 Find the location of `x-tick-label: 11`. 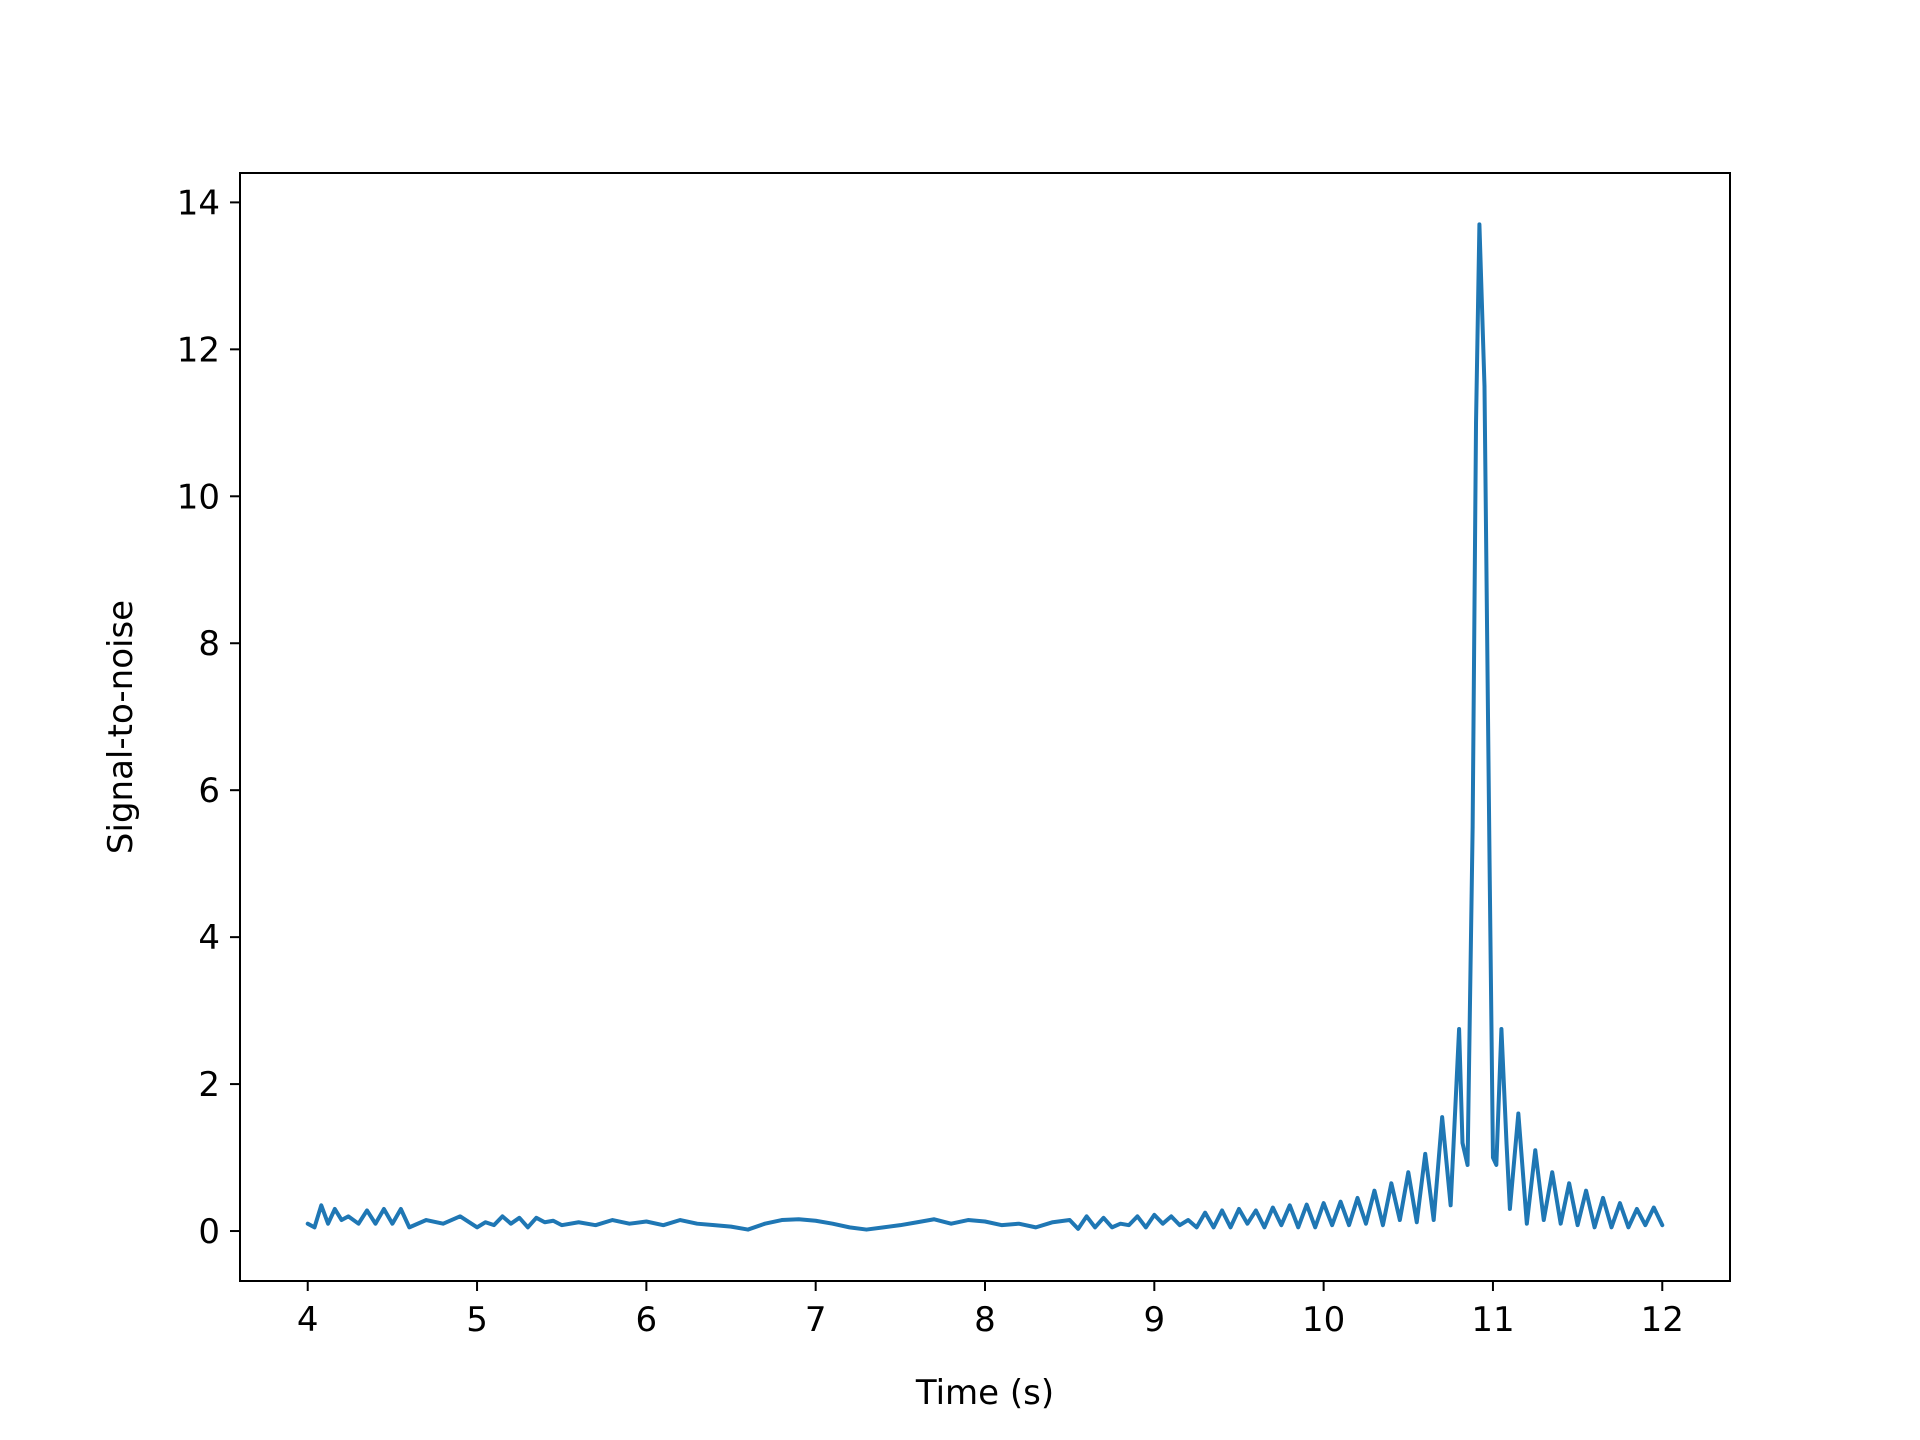

x-tick-label: 11 is located at coordinates (1492, 1320).